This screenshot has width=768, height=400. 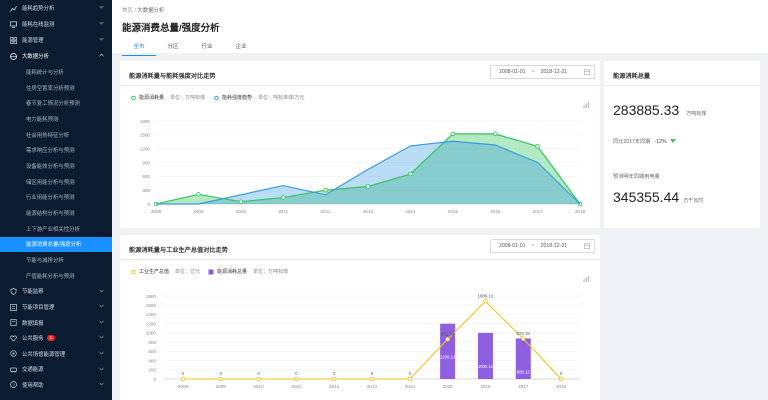 I want to click on page-header: 首页 / 大数据分析 能源消费总量/强度分析 全市 分区 行业 企业, so click(x=440, y=28).